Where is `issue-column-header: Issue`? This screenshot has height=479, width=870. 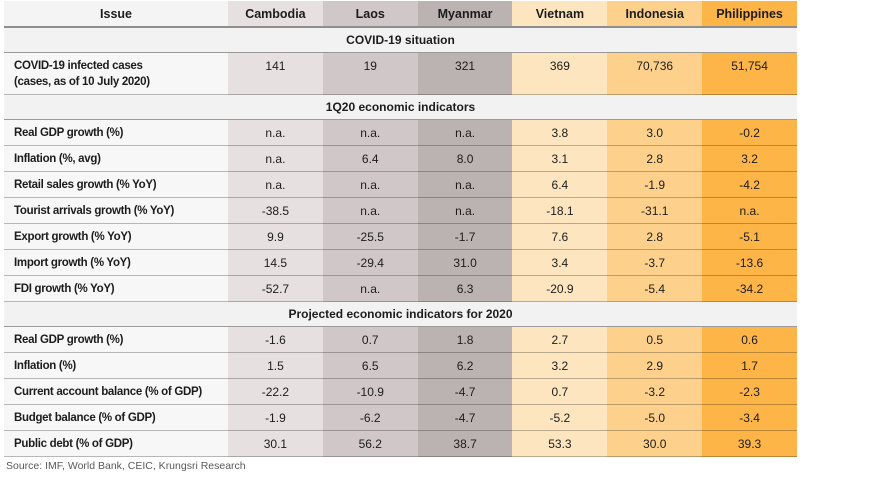
issue-column-header: Issue is located at coordinates (116, 14).